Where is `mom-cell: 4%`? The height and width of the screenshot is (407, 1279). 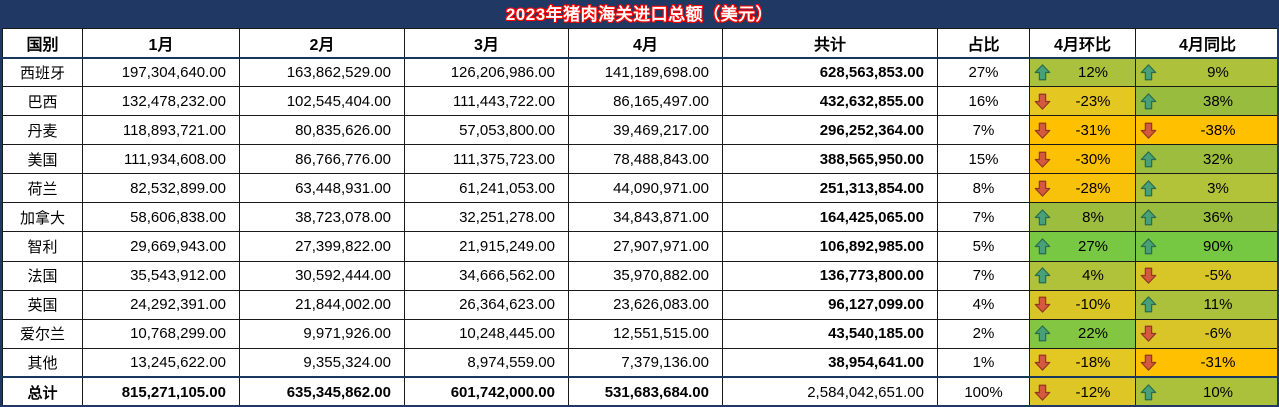 mom-cell: 4% is located at coordinates (1082, 275).